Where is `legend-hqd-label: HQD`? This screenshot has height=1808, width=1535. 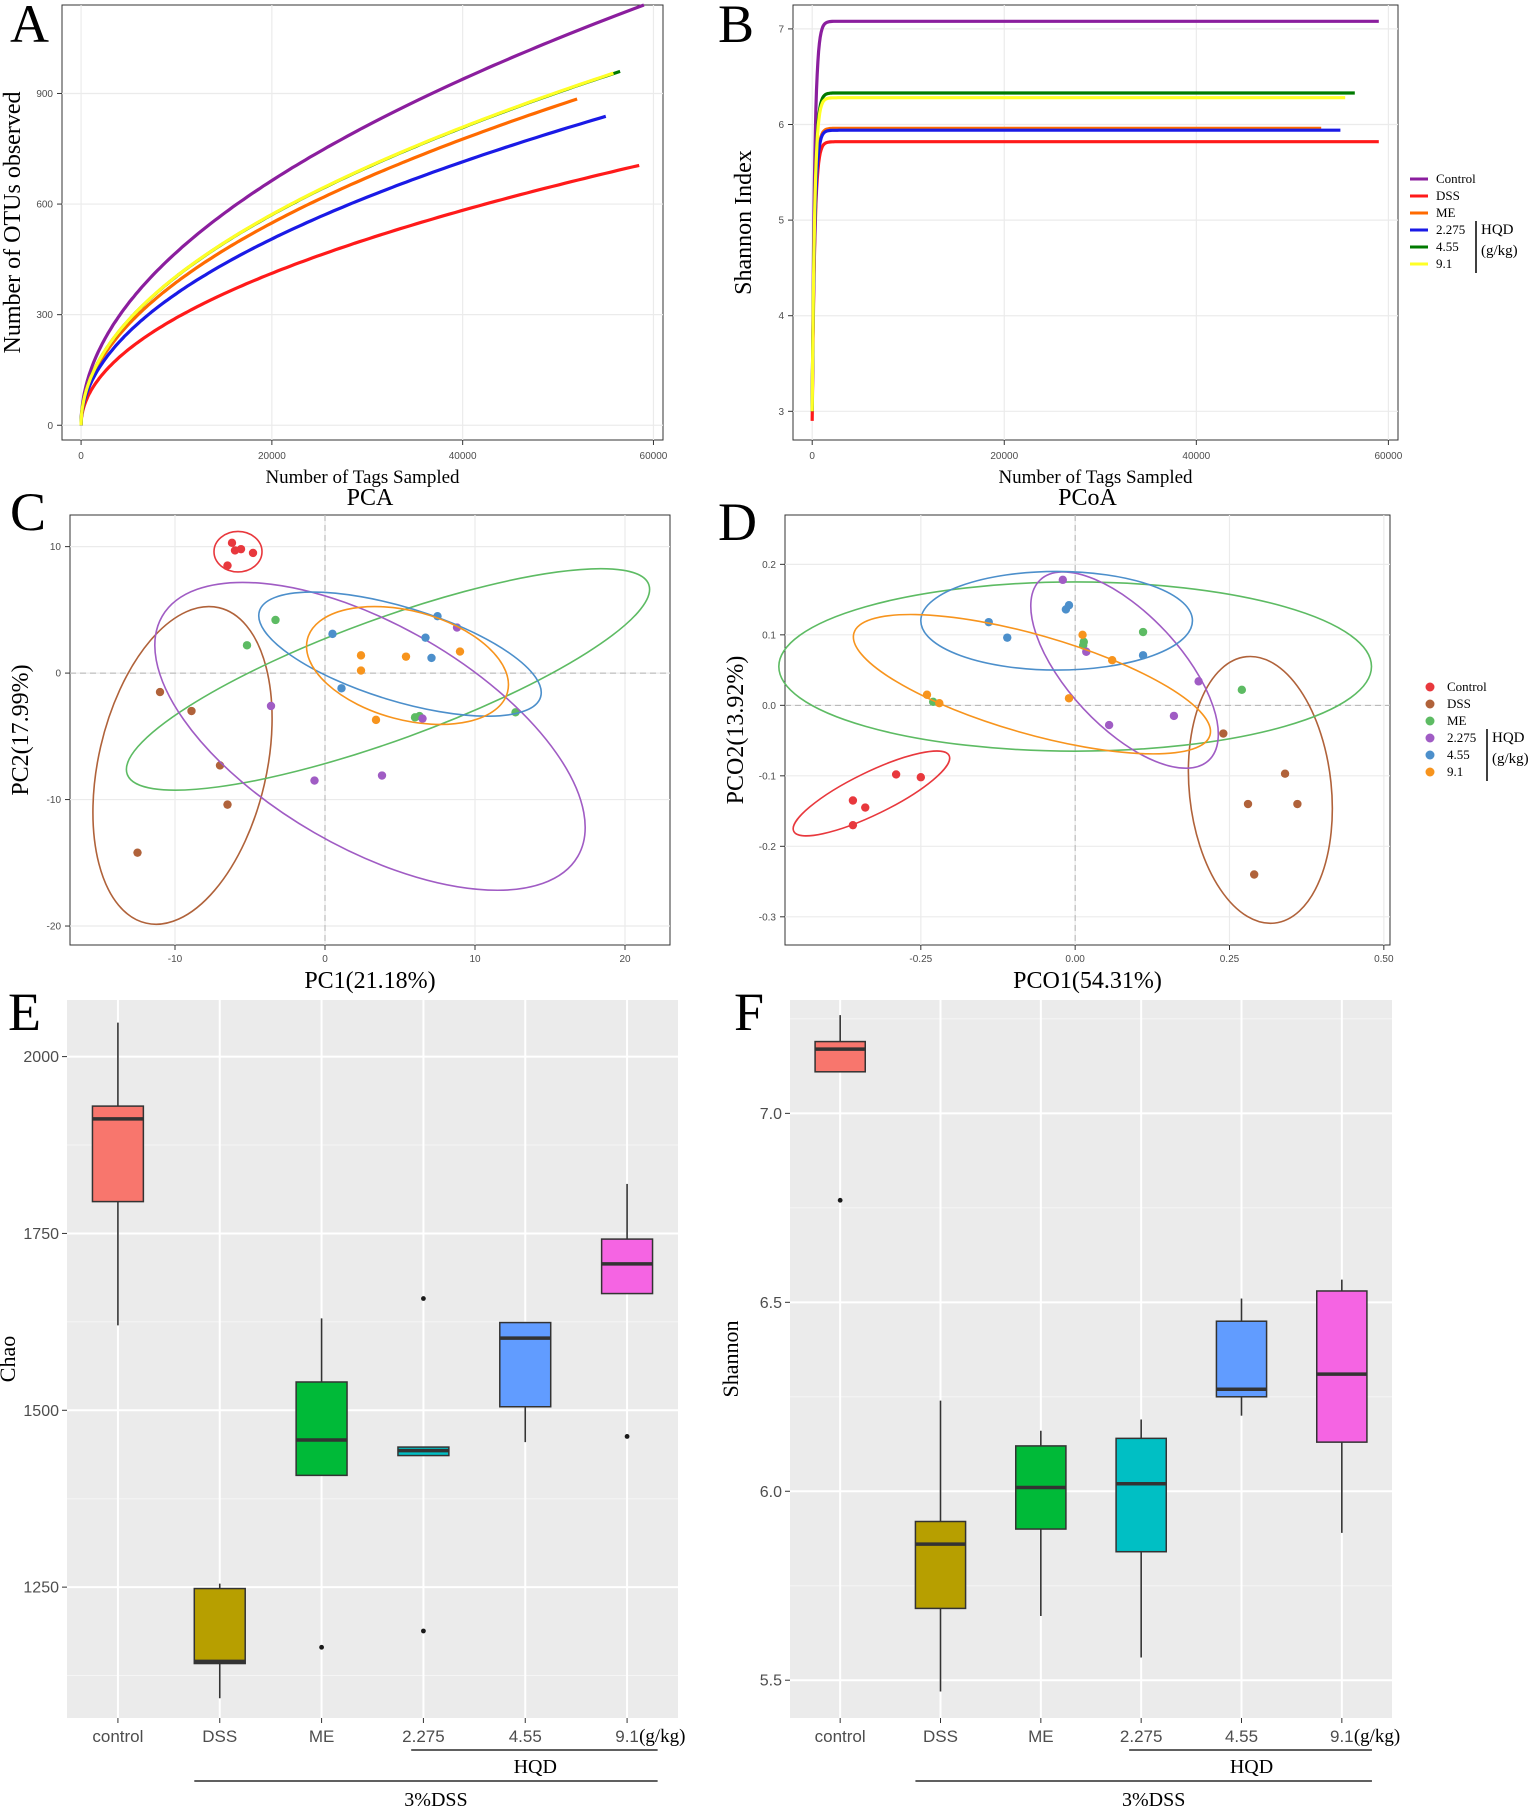
legend-hqd-label: HQD is located at coordinates (1497, 230).